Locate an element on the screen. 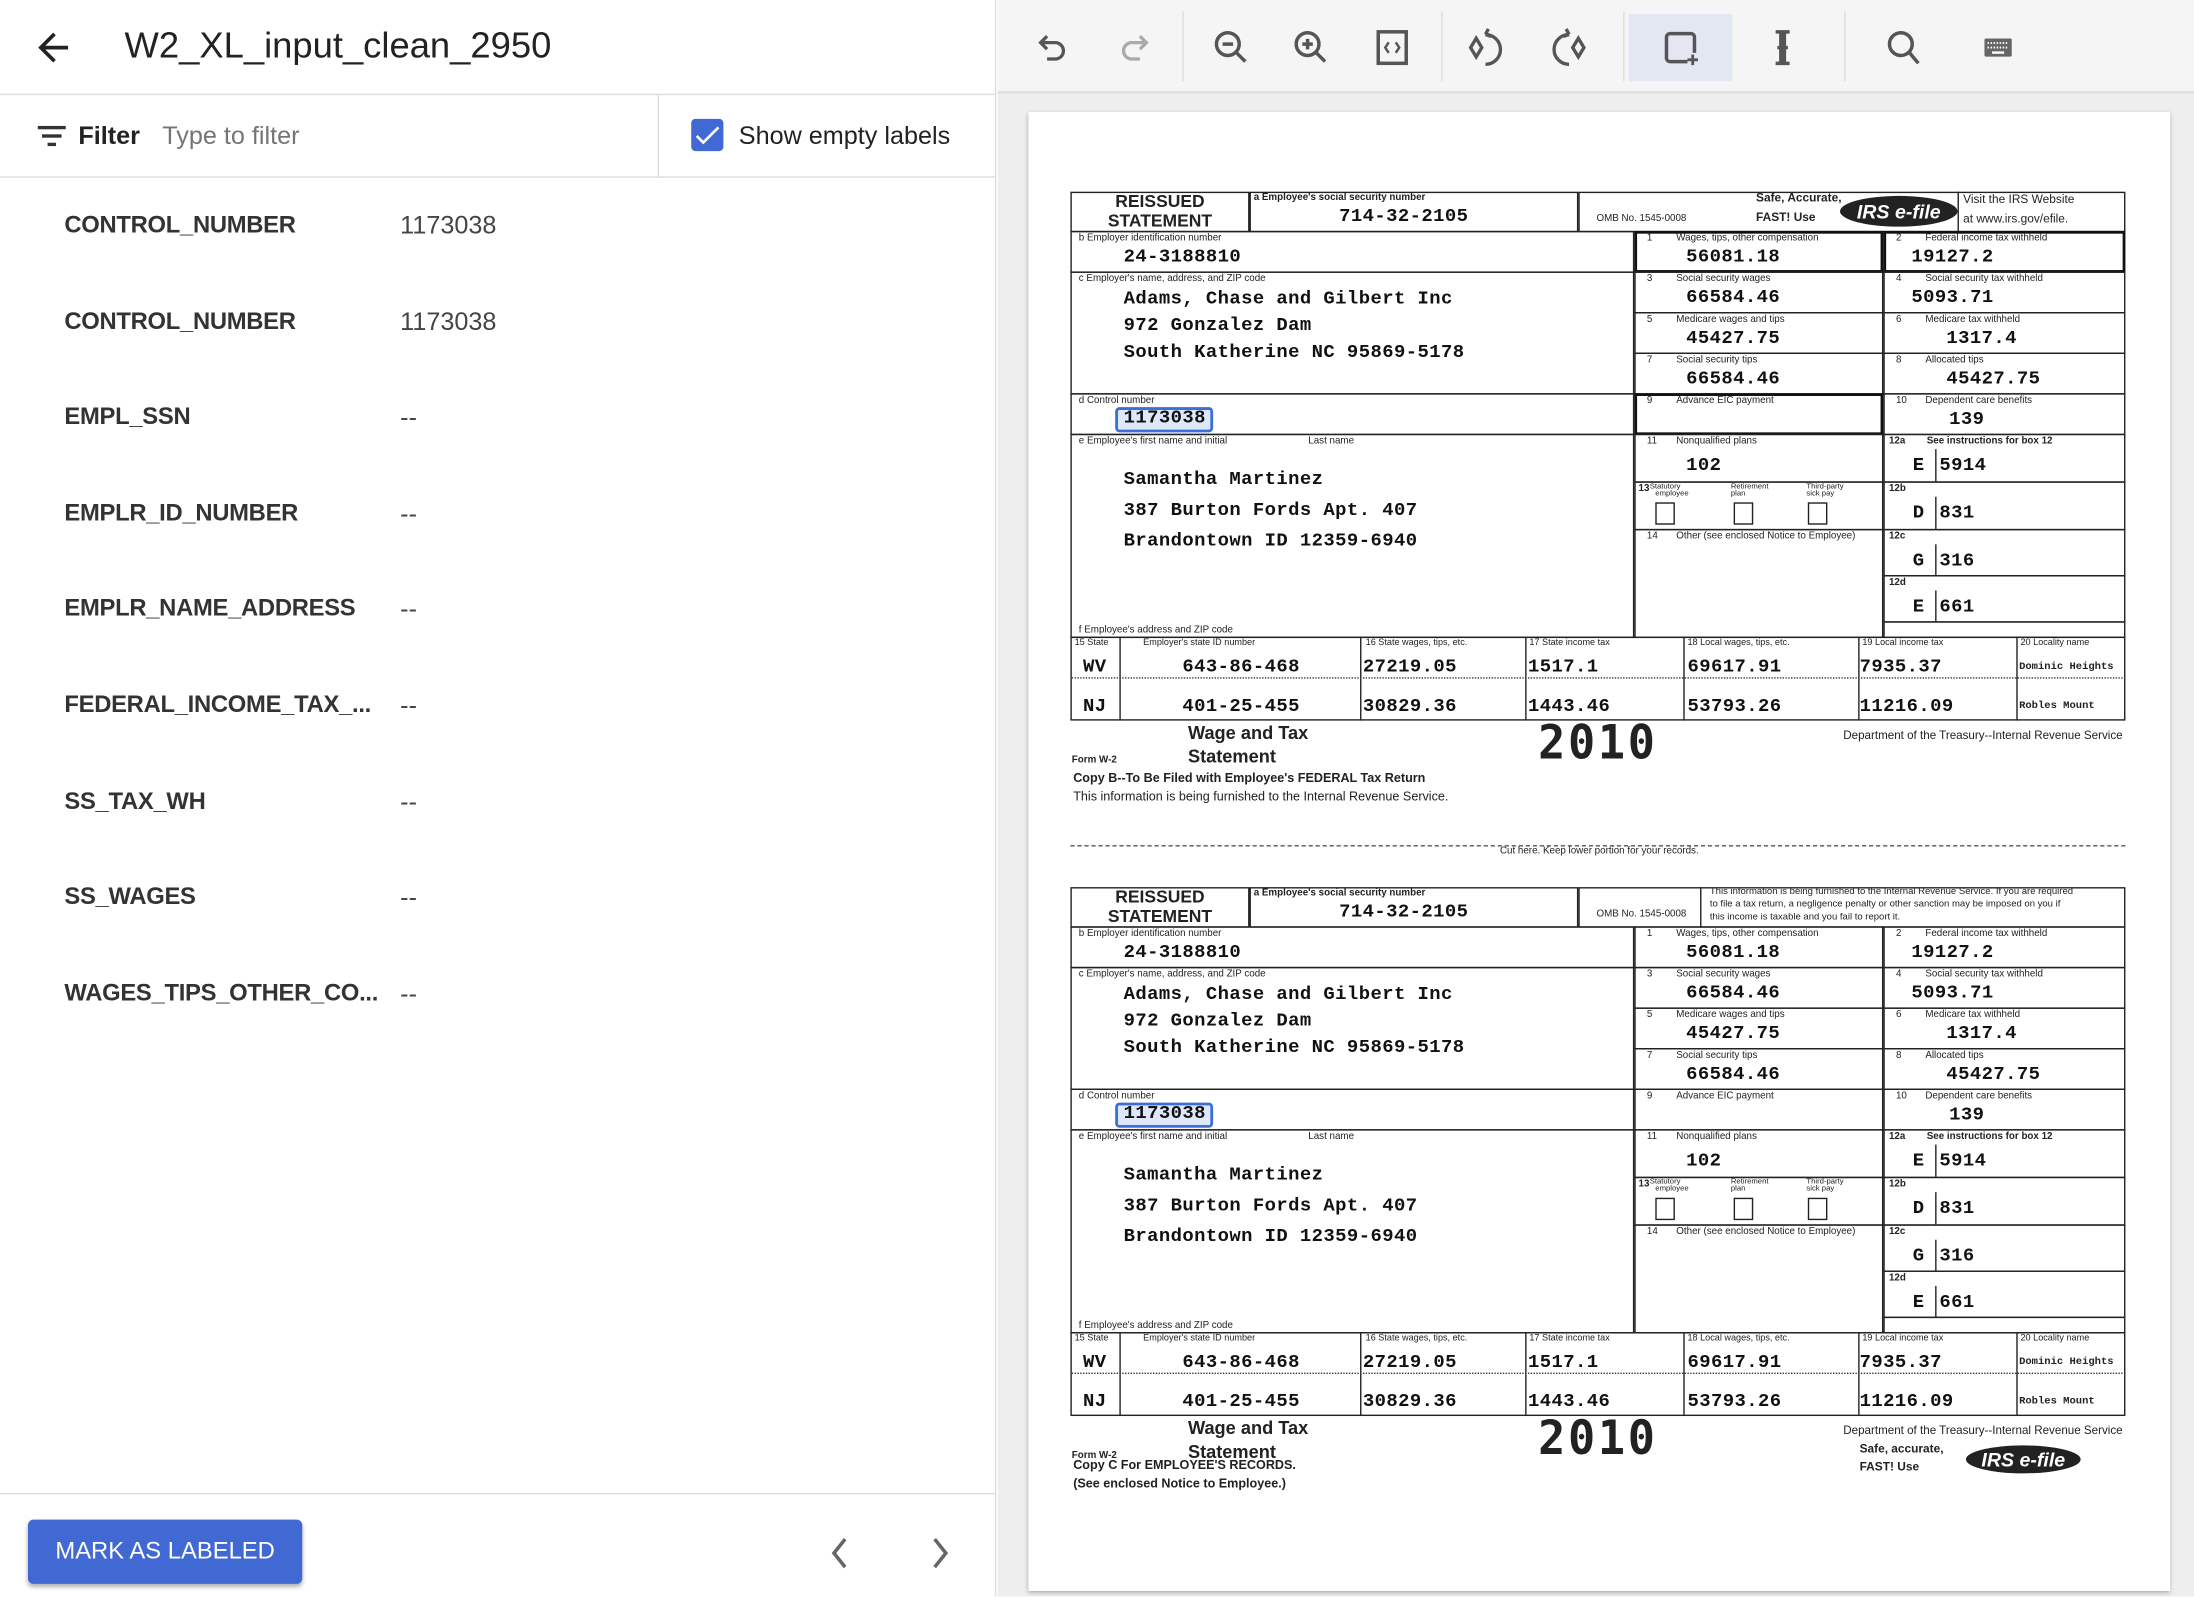 The image size is (2194, 1597). control-number-label: d Control number is located at coordinates (1116, 1096).